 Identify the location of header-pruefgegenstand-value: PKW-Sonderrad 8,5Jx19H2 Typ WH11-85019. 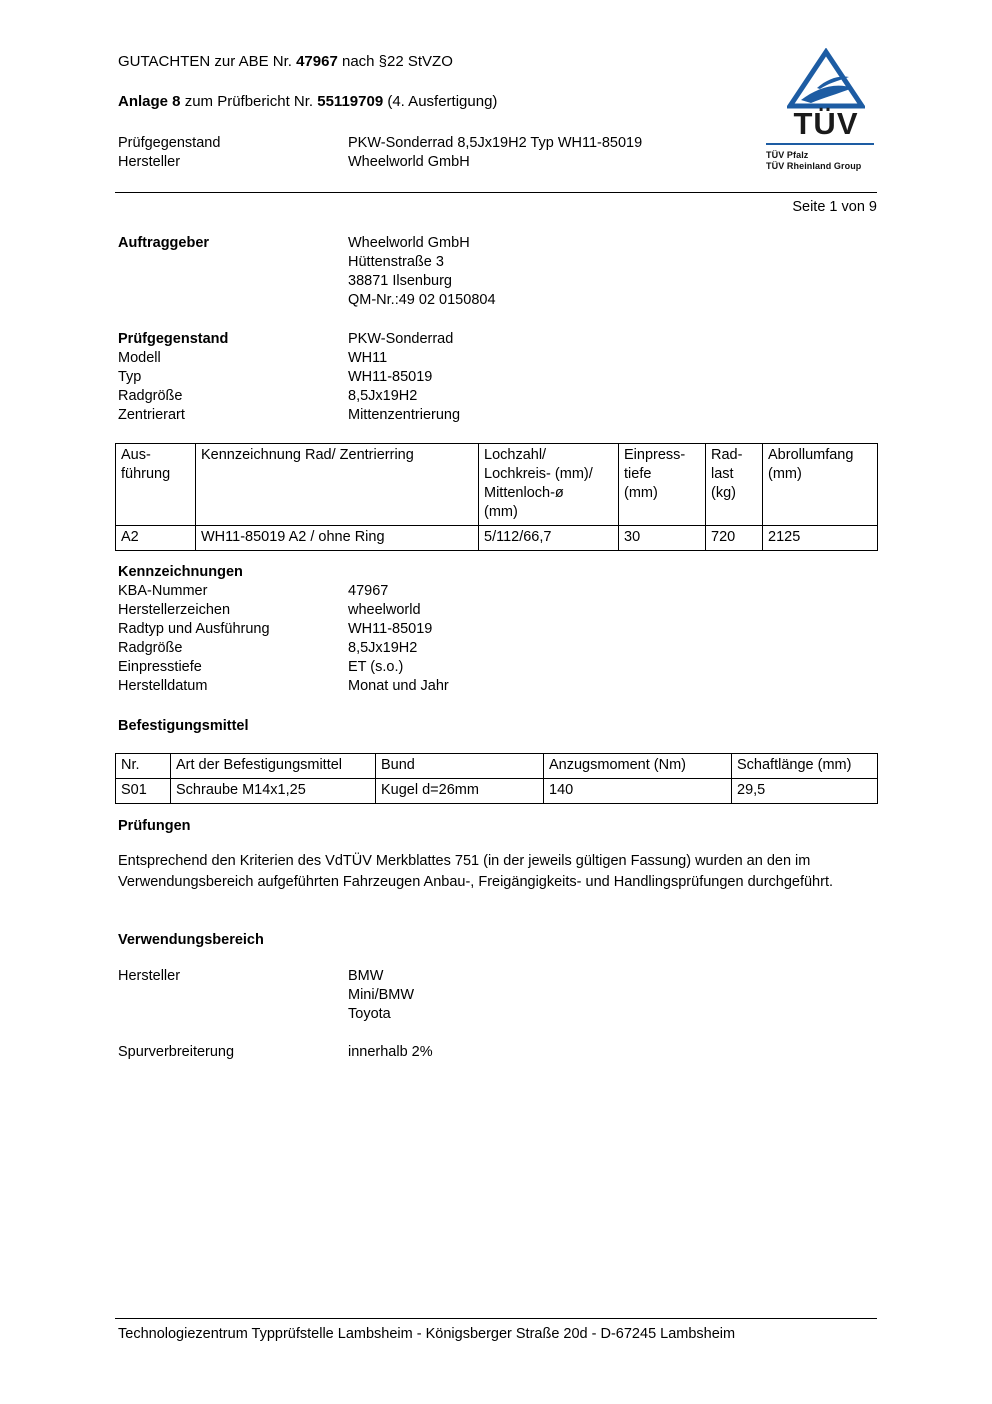
(495, 143).